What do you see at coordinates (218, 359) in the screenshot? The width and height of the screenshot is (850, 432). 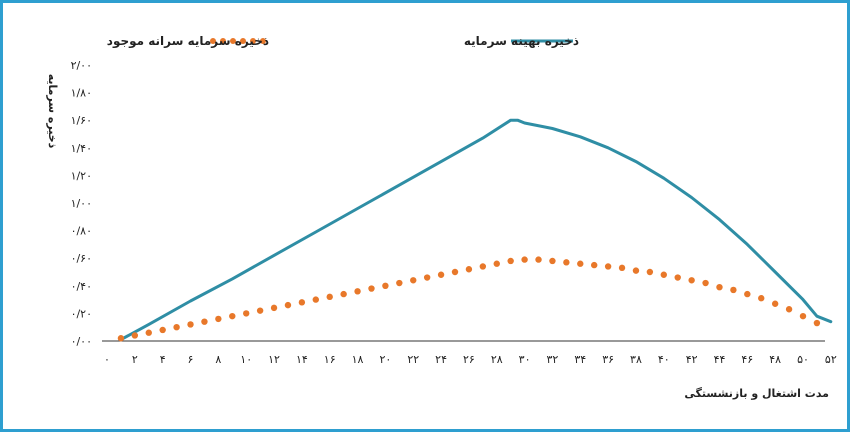 I see `x-tick-label: ۸` at bounding box center [218, 359].